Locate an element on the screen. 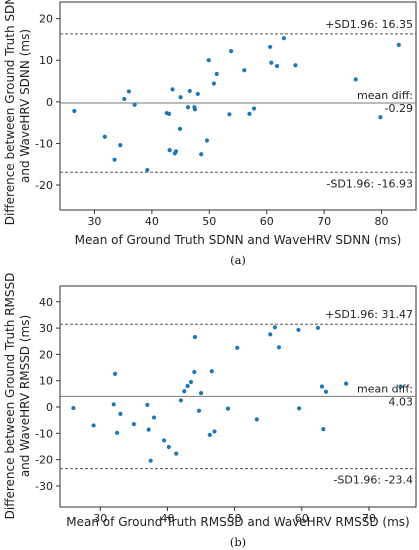 This screenshot has width=419, height=550. panel-a-x-tick-label: 60 is located at coordinates (267, 221).